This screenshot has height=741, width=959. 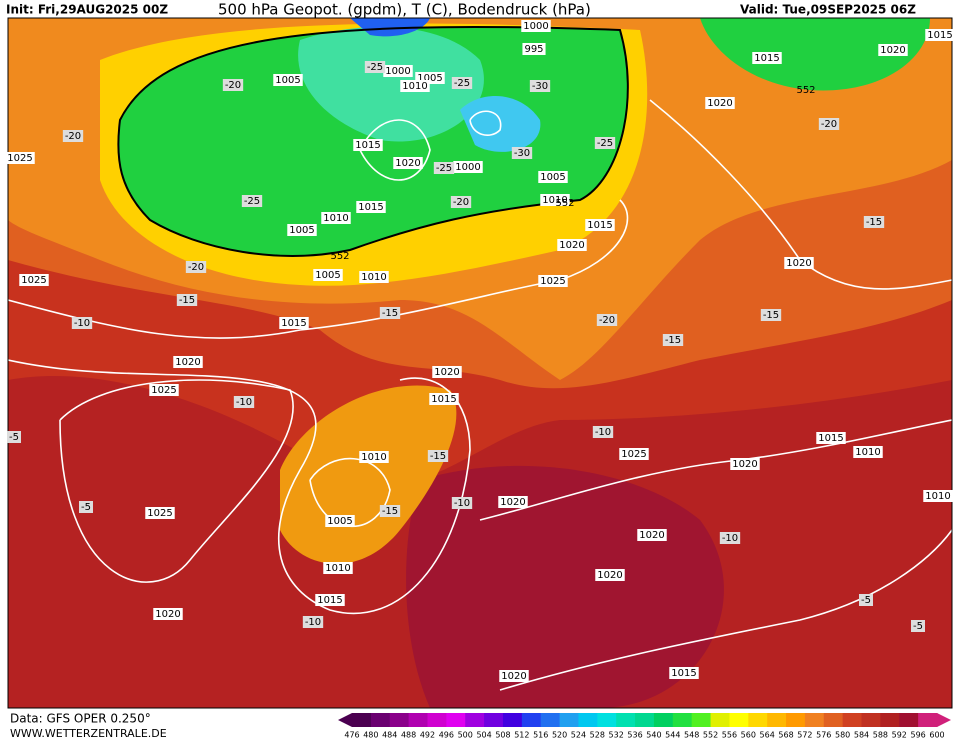 What do you see at coordinates (748, 735) in the screenshot?
I see `colorbar-label: 560` at bounding box center [748, 735].